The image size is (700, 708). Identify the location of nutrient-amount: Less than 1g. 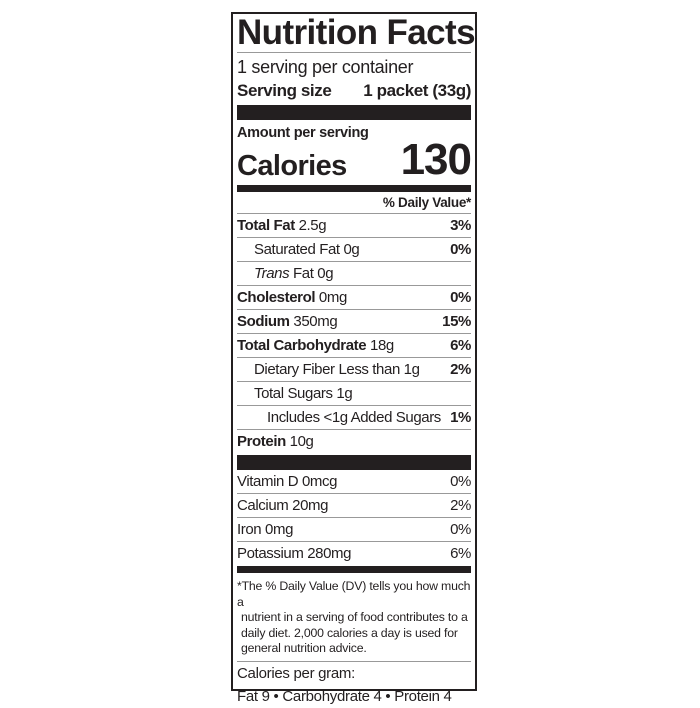
(379, 369).